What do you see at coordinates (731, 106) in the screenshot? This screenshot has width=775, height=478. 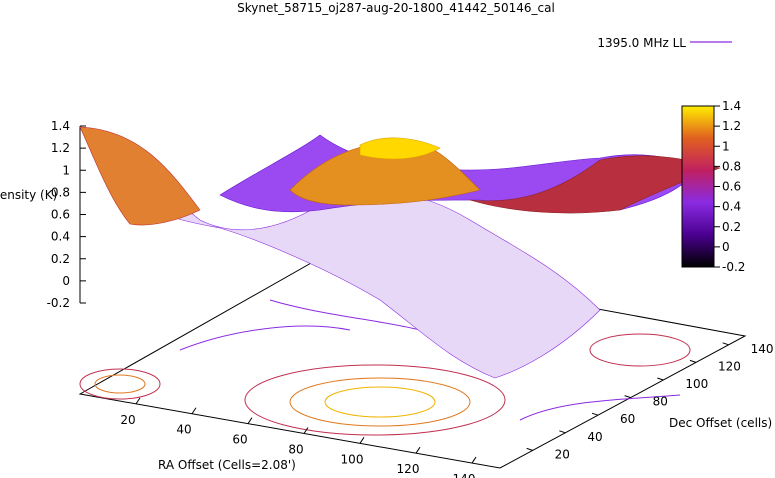 I see `colorbar-tick-label: 1.4` at bounding box center [731, 106].